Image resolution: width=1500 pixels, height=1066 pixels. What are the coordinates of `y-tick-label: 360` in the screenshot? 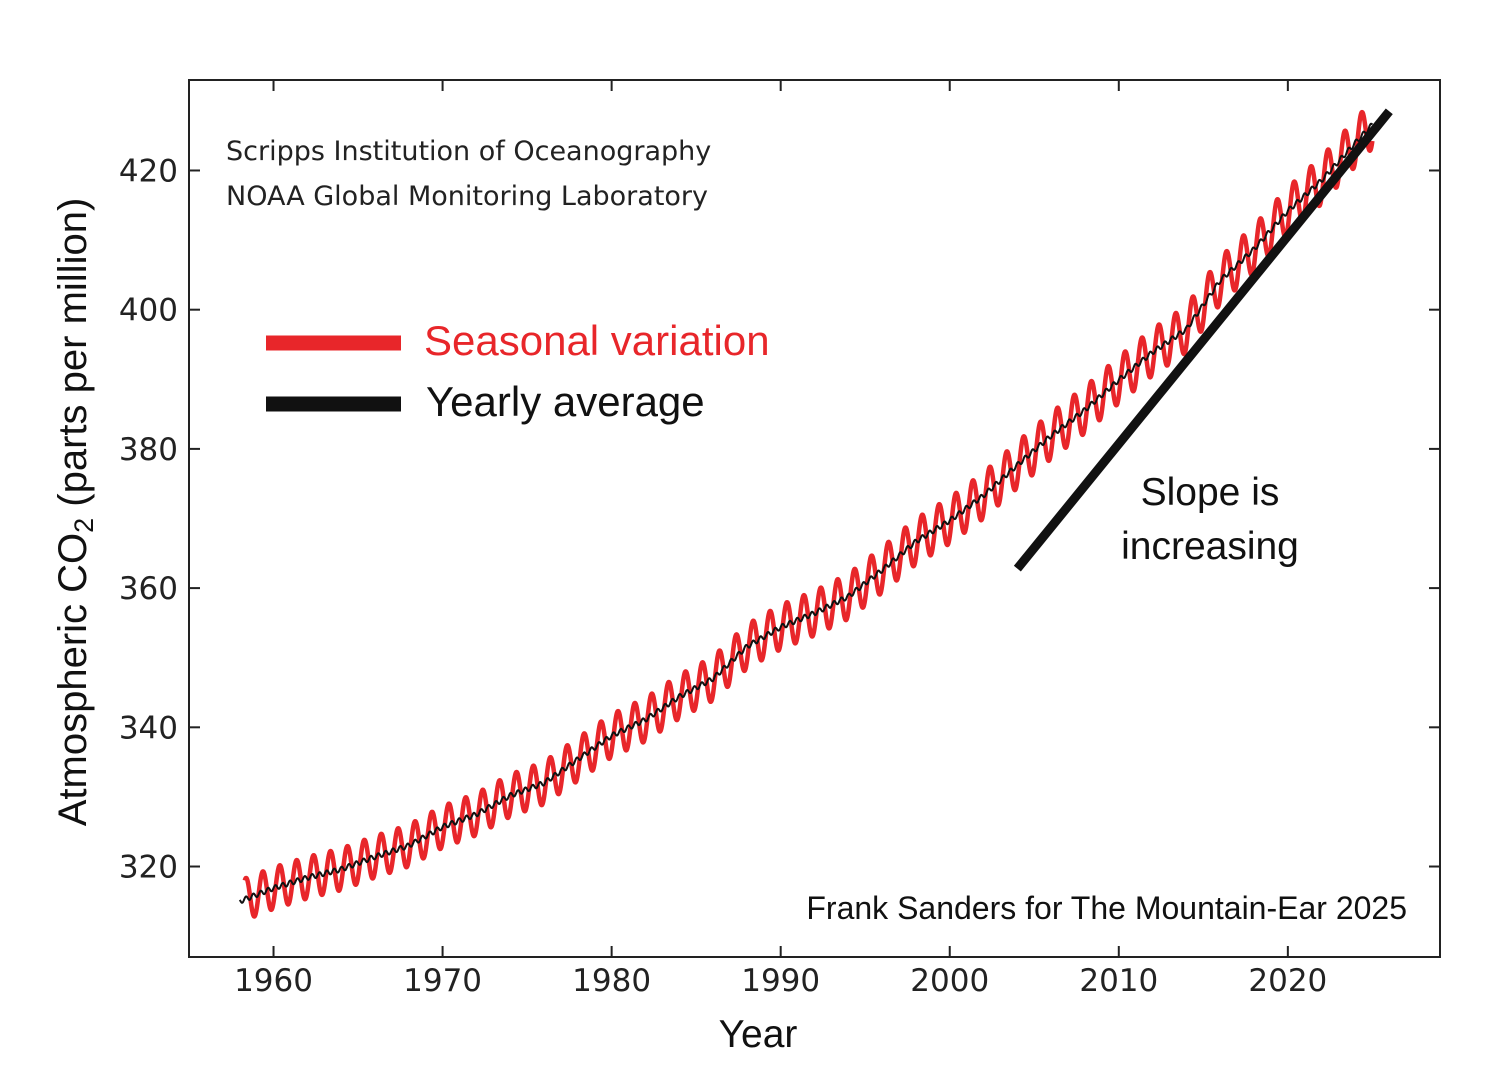 It's located at (148, 589).